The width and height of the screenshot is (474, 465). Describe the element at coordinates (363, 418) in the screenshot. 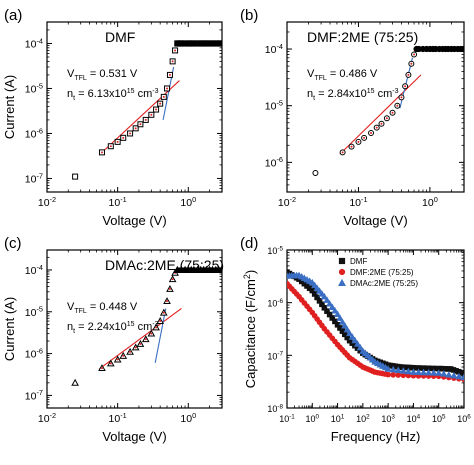

I see `x-tick-label: 10²` at that location.